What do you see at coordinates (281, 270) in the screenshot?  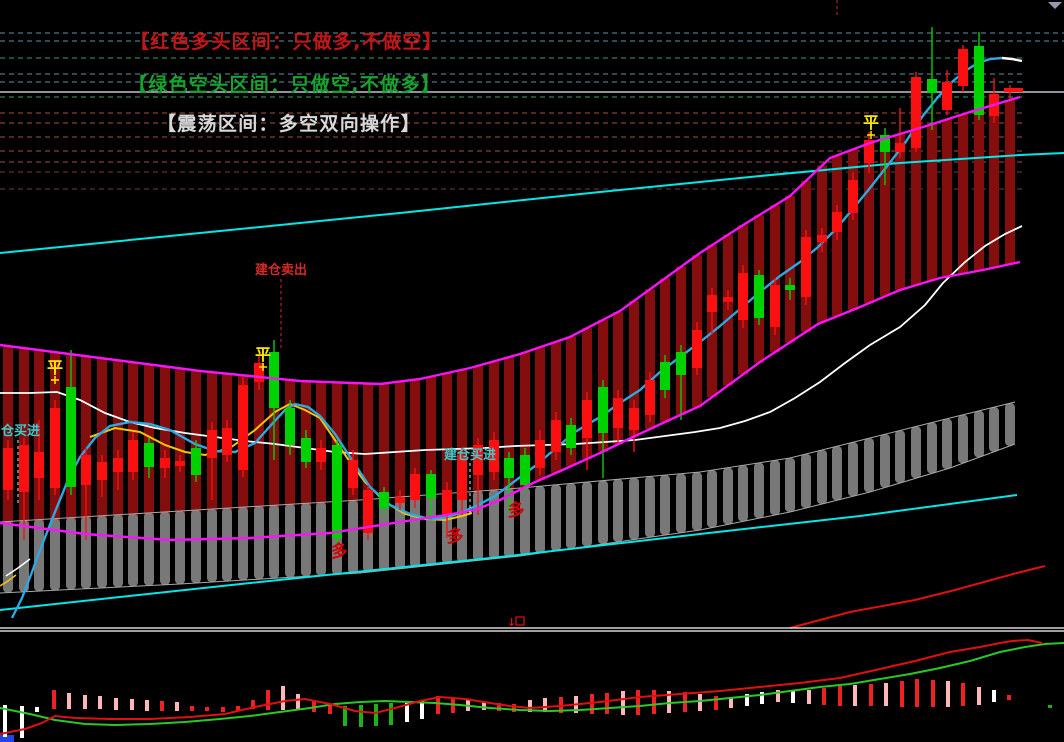 I see `signal-label: 建仓卖出` at bounding box center [281, 270].